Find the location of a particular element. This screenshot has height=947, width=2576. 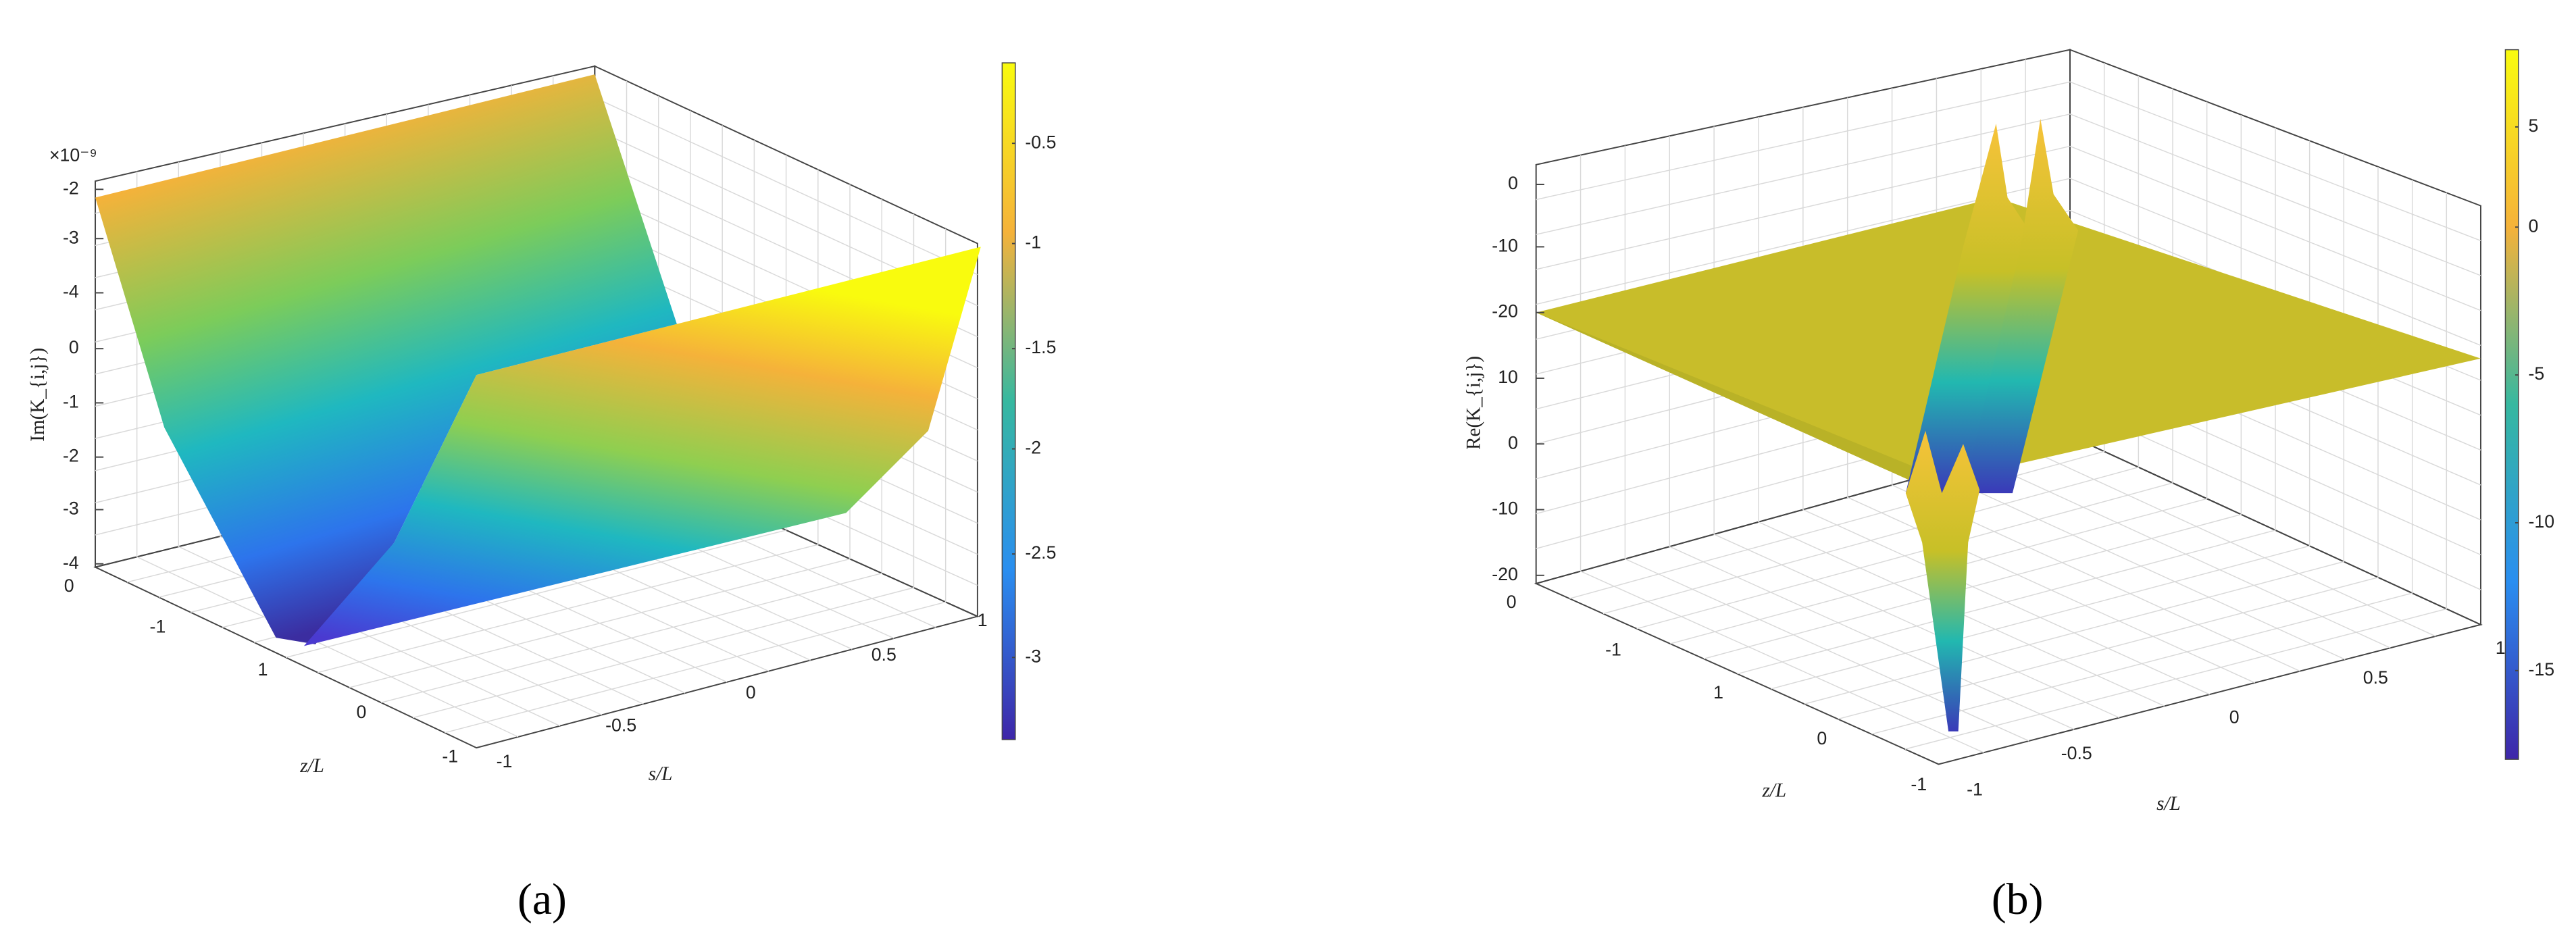

colorbar-tick-label: -2.5 is located at coordinates (1040, 552).